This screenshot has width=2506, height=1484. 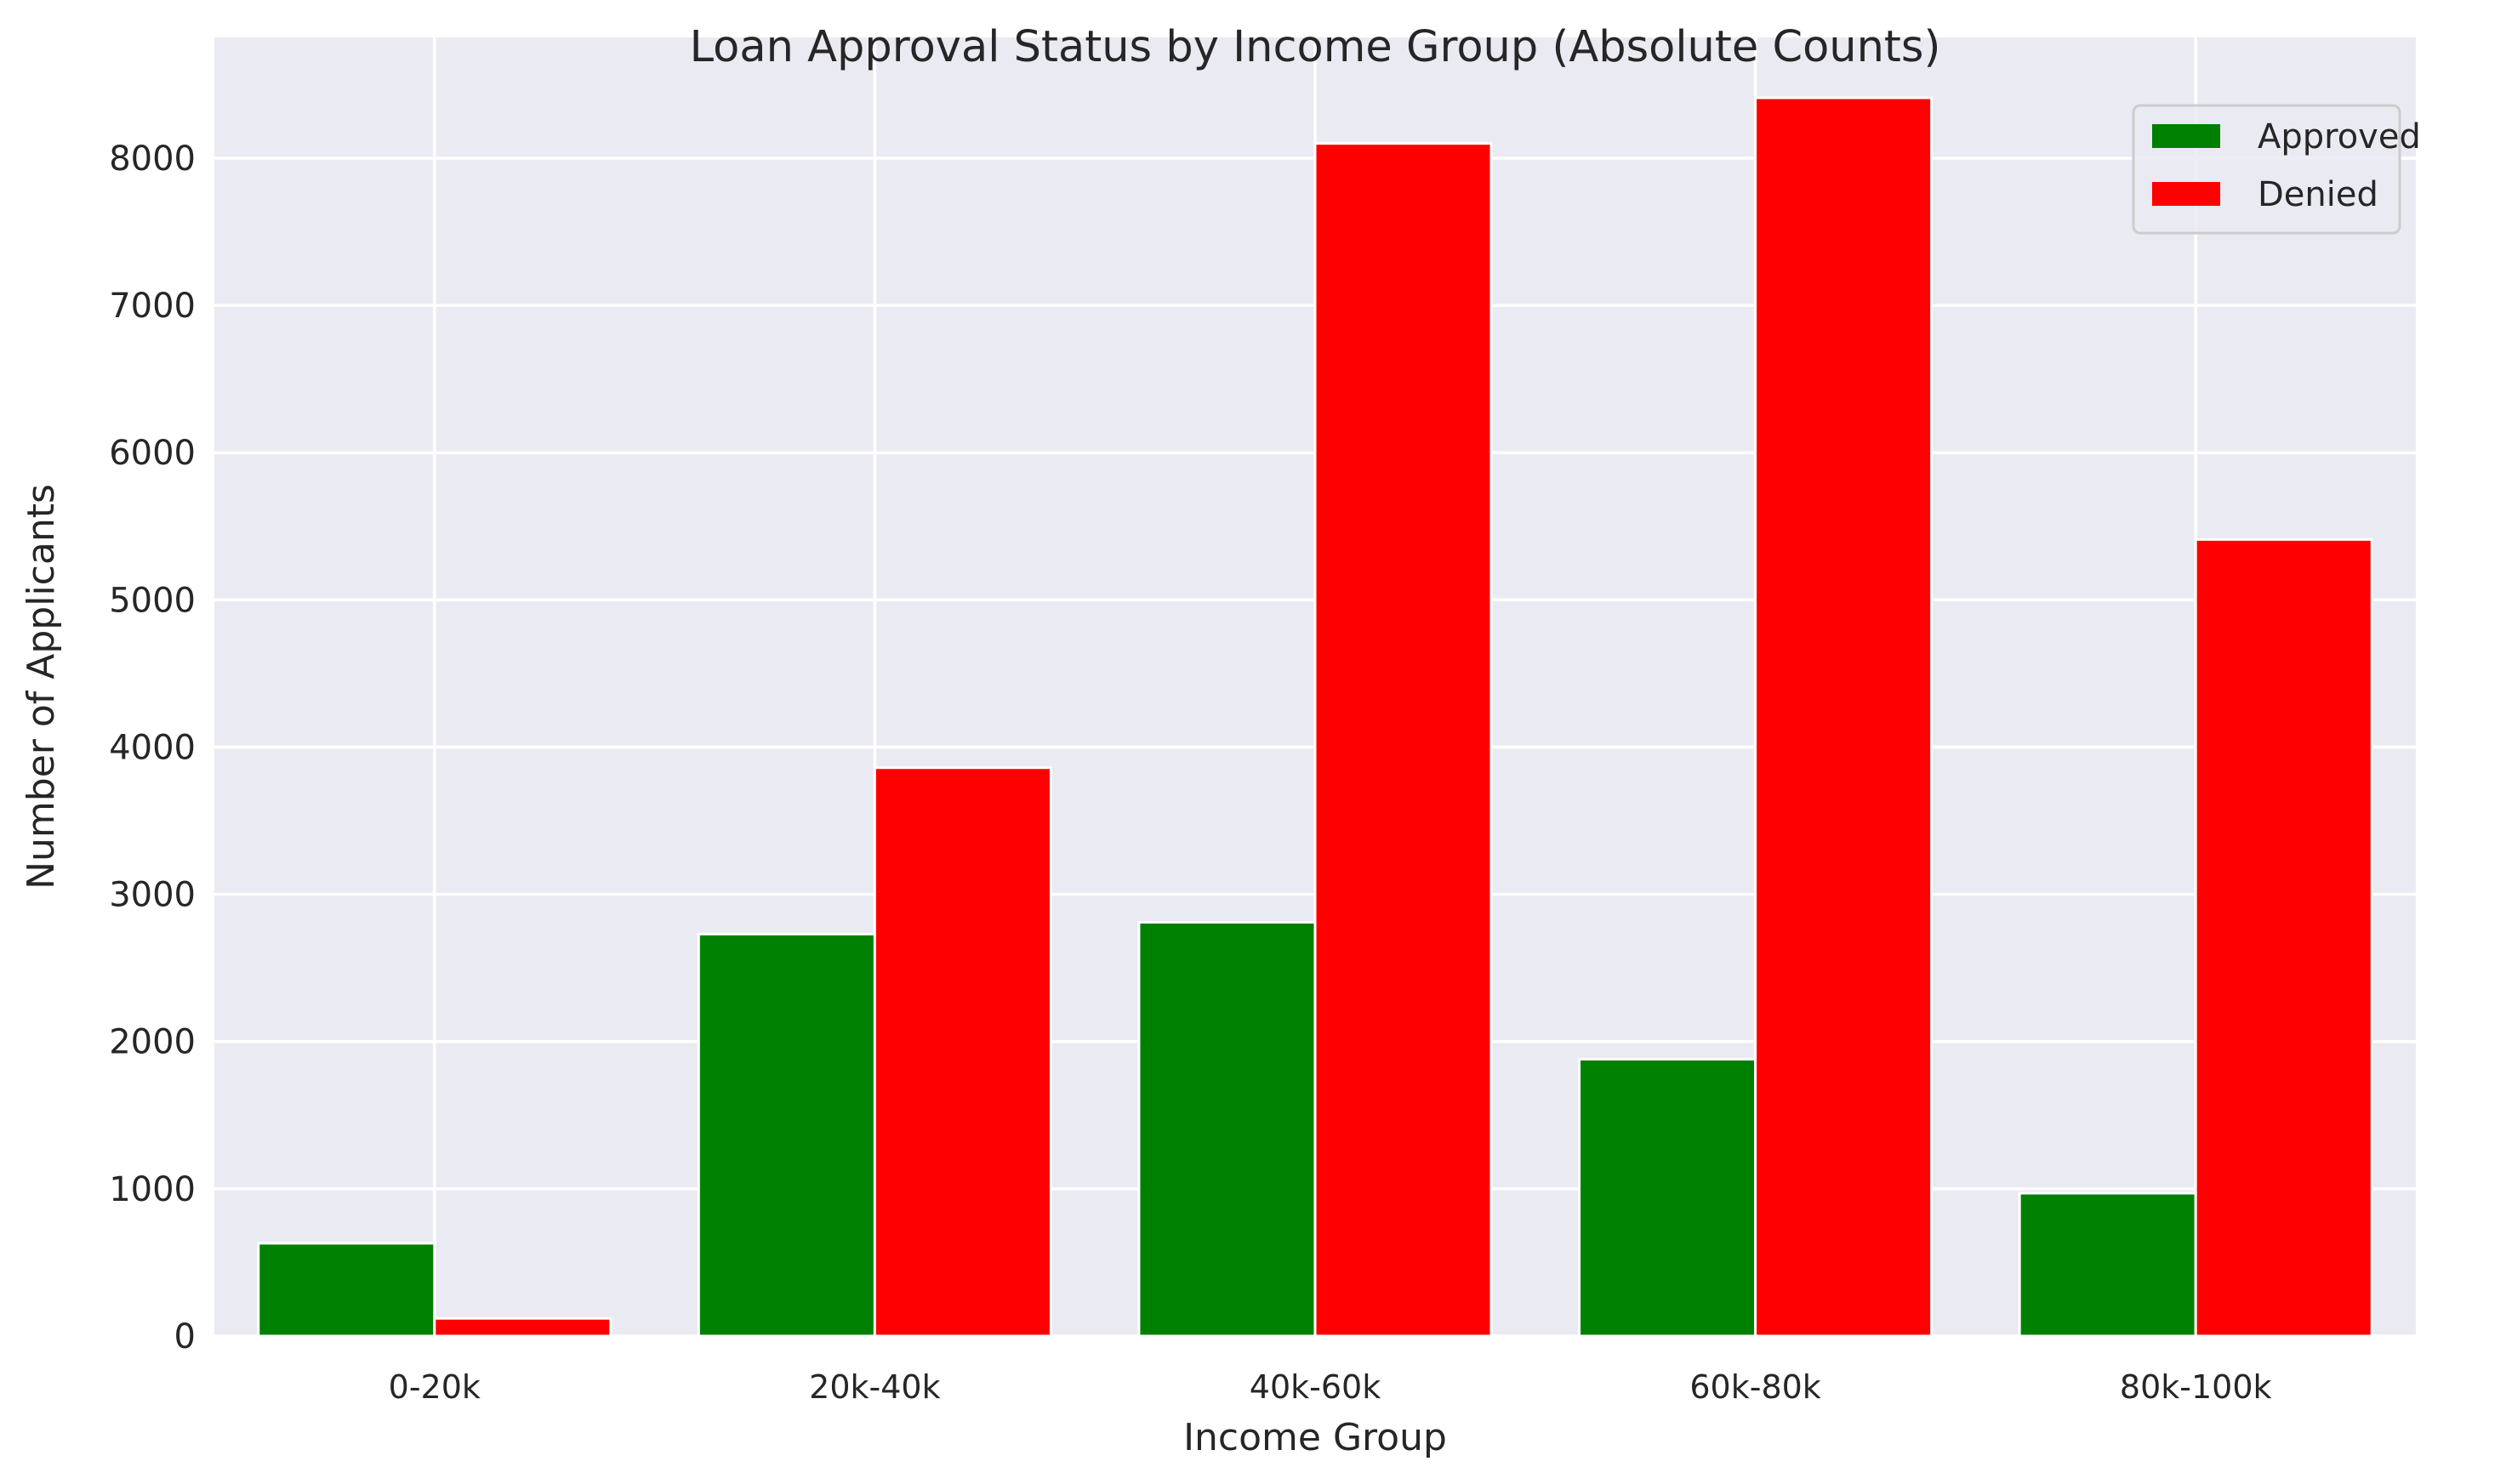 What do you see at coordinates (2339, 136) in the screenshot?
I see `legend-label-approved: Approved` at bounding box center [2339, 136].